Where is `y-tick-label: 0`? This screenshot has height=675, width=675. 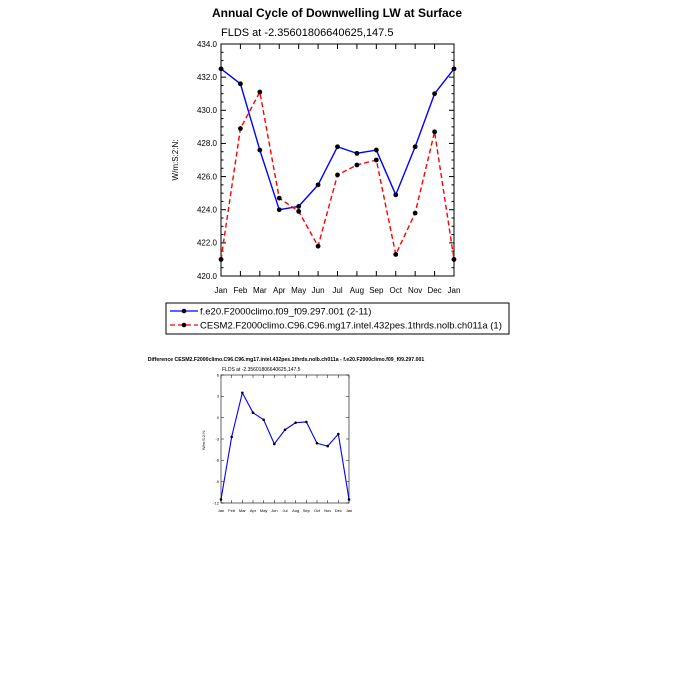
y-tick-label: 0 is located at coordinates (218, 417).